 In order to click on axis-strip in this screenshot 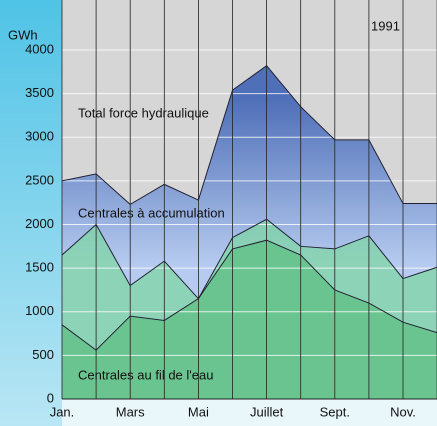, I will do `click(31, 213)`.